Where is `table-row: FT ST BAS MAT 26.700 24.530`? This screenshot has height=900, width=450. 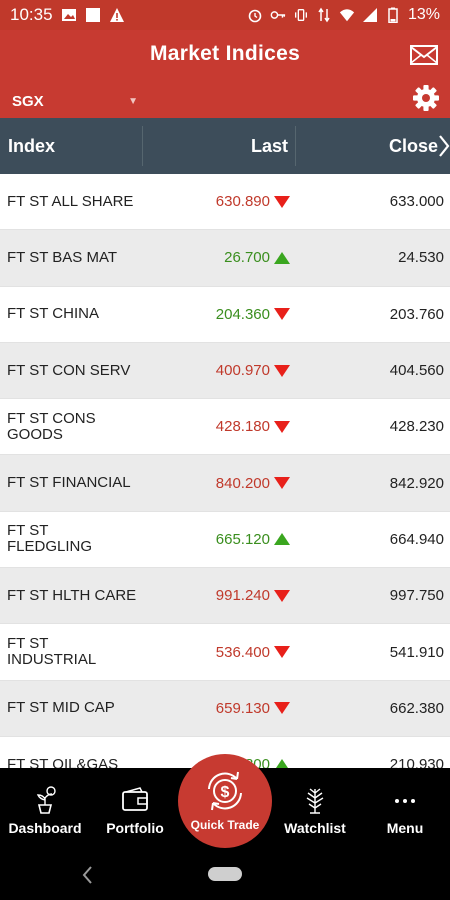
table-row: FT ST BAS MAT 26.700 24.530 is located at coordinates (225, 258).